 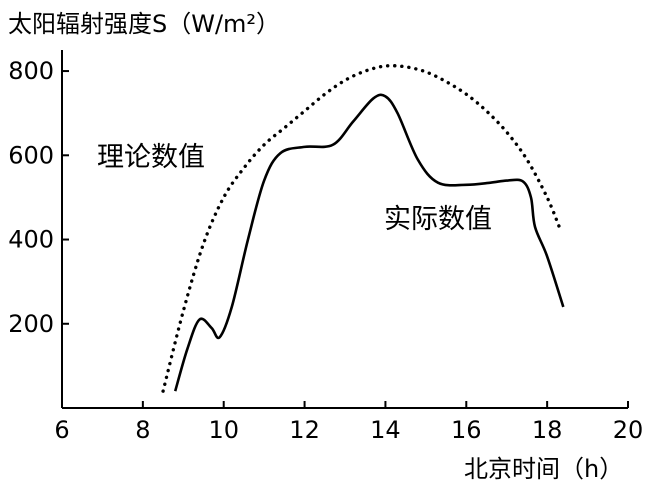 I want to click on x-axis-title: 北京时间（h）, so click(x=543, y=469).